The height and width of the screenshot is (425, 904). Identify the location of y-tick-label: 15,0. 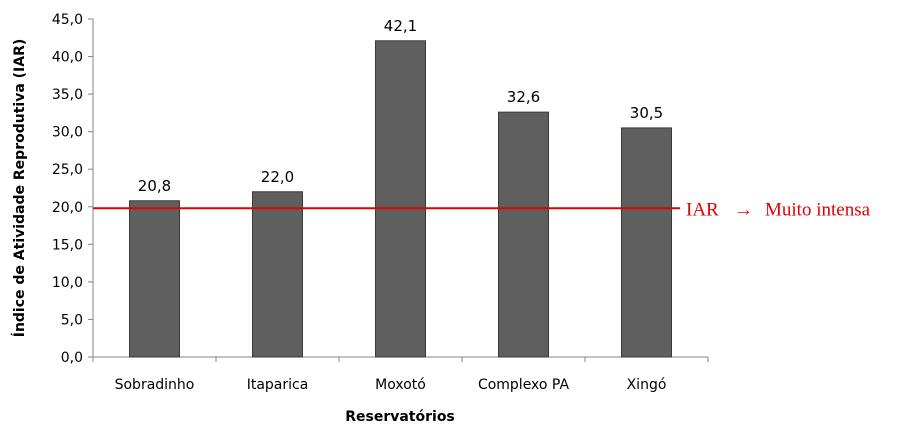
(67, 245).